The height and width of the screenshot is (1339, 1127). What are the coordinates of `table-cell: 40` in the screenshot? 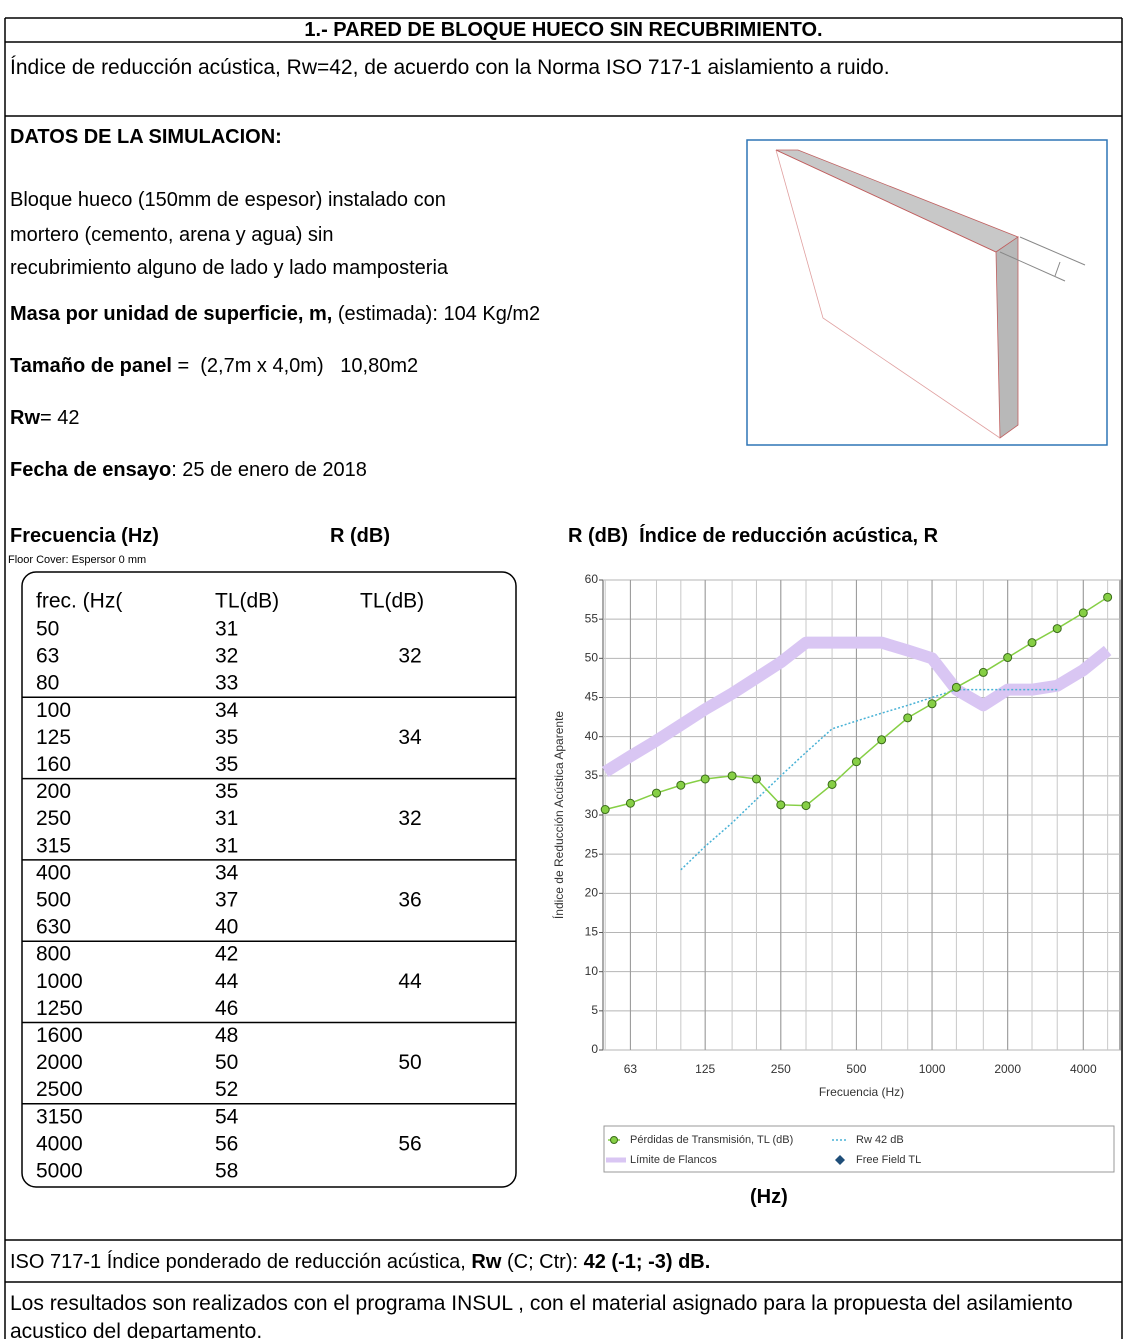 It's located at (226, 927).